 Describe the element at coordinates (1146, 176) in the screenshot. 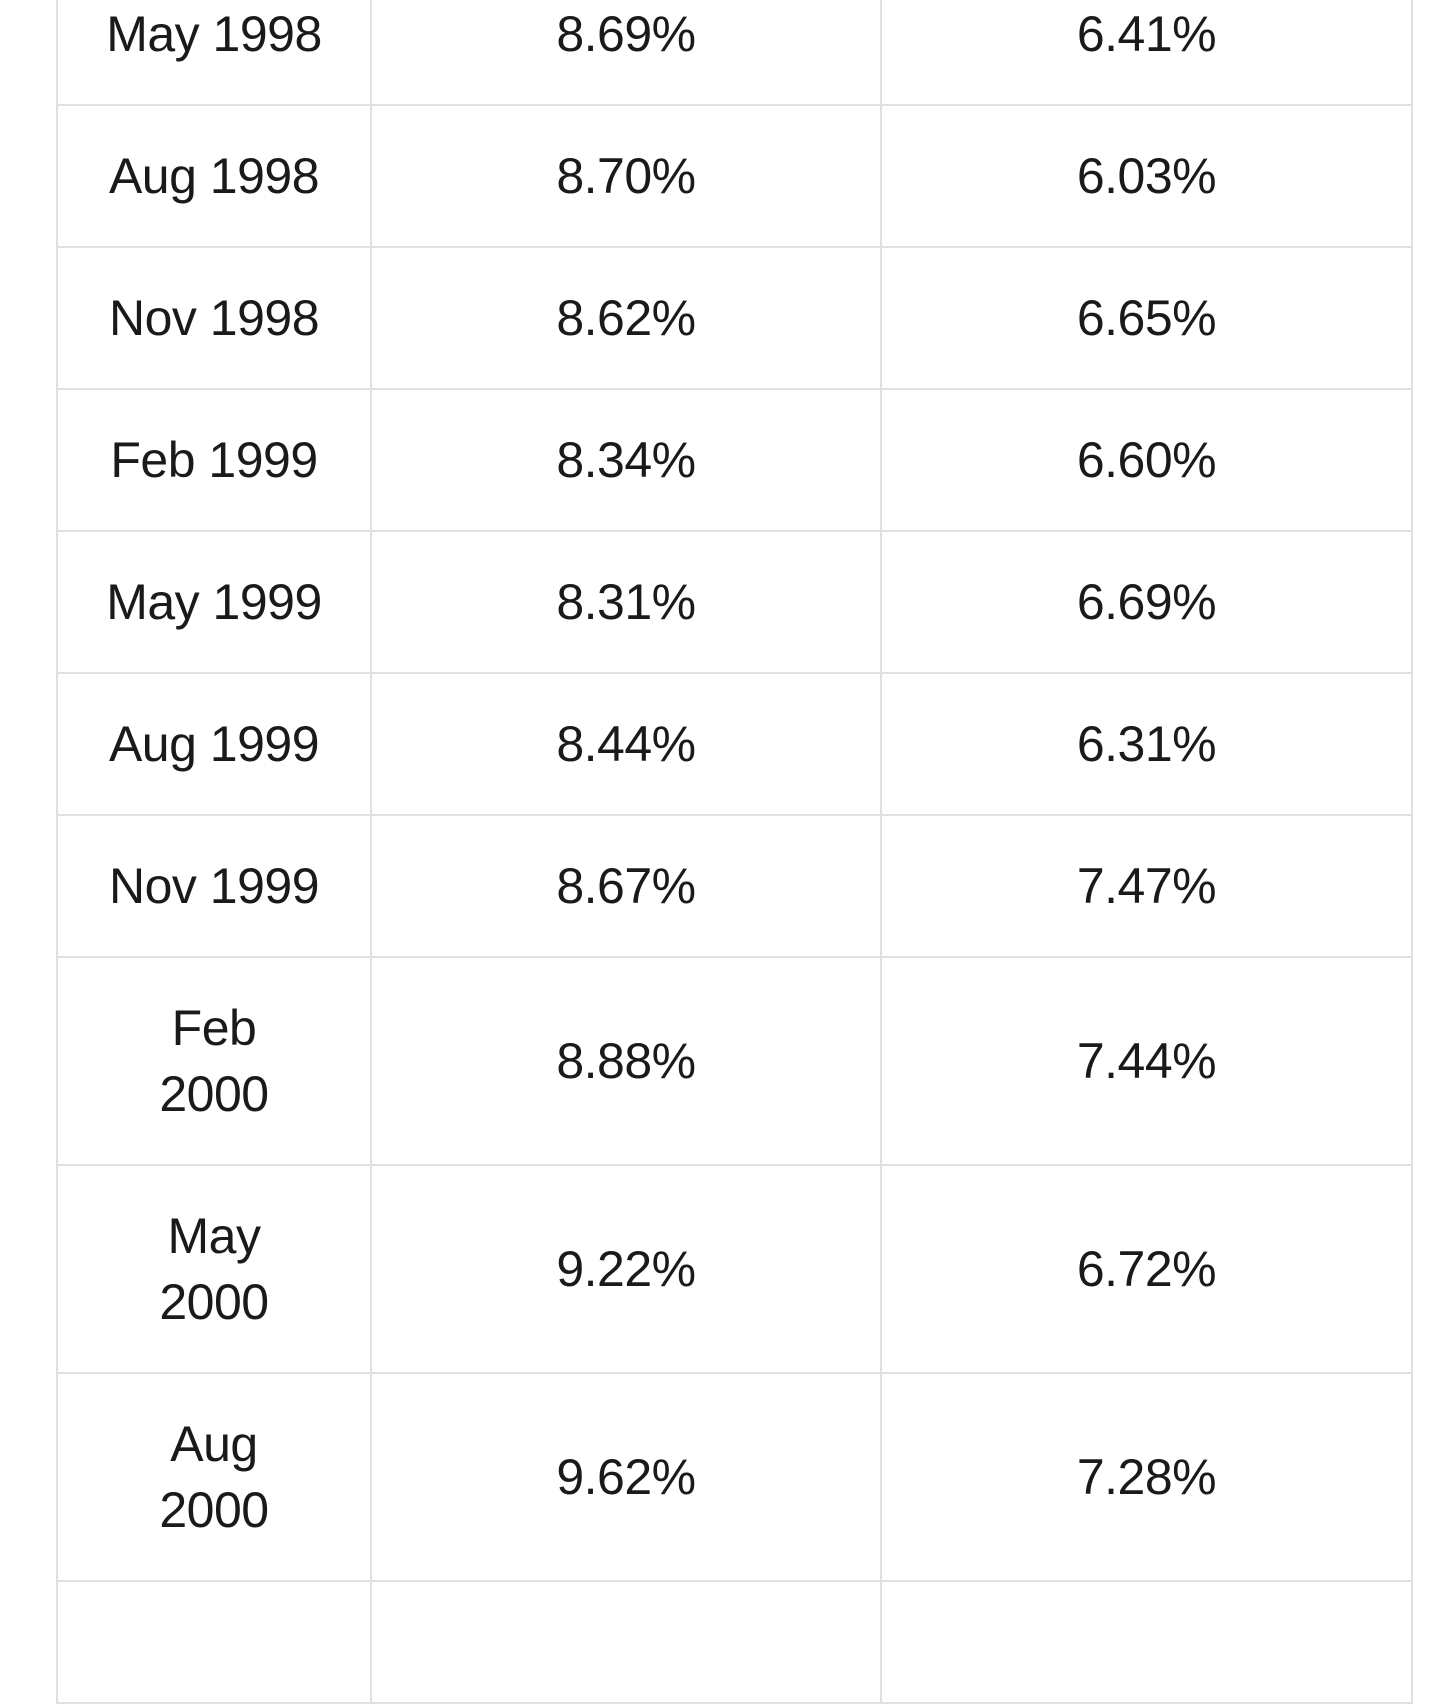

I see `rate-cell-col3: 6.03%` at that location.